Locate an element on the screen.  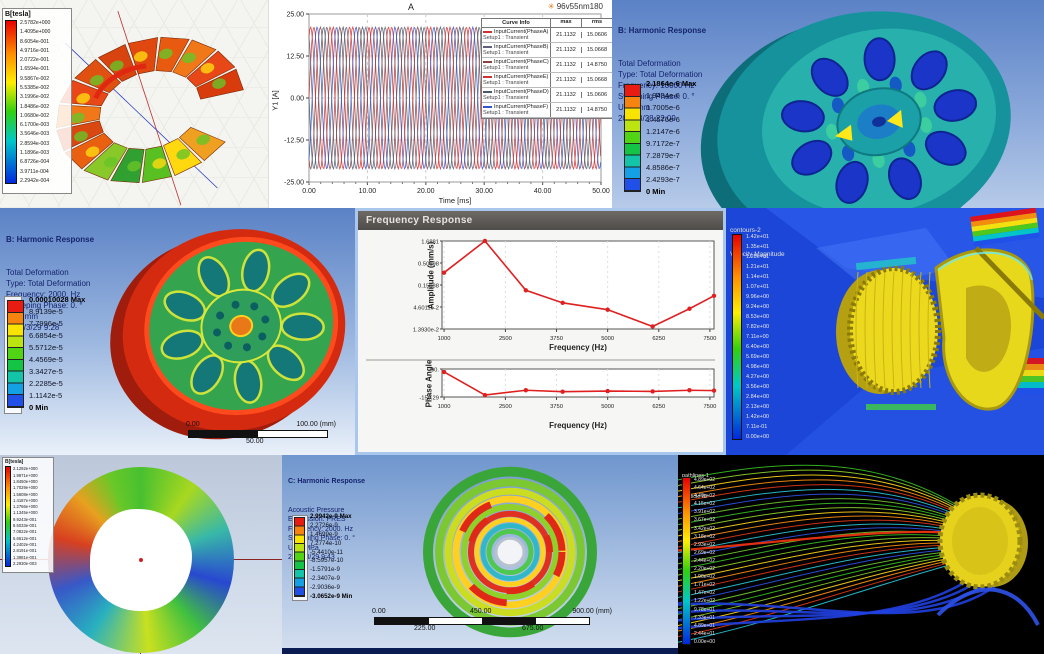
legend-value: 3.18e+02 is located at coordinates (704, 536).